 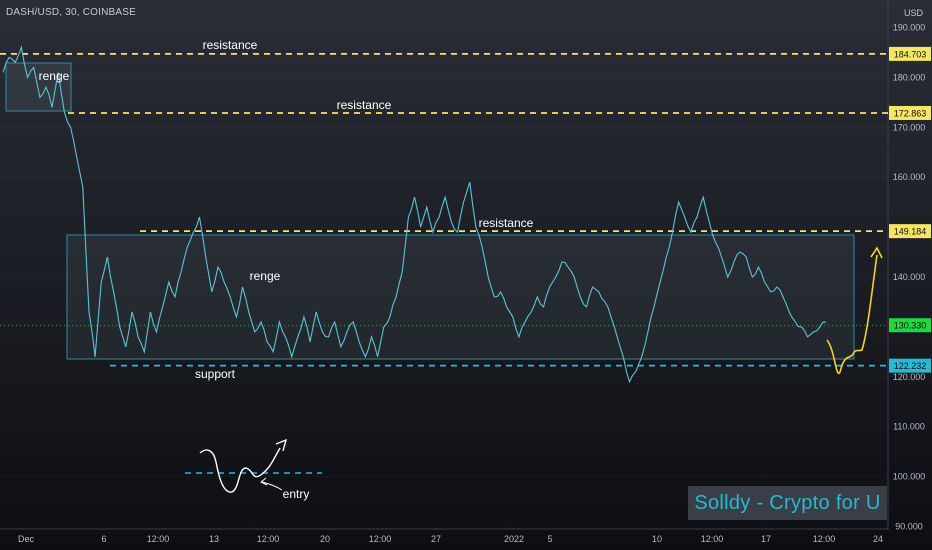 What do you see at coordinates (26, 539) in the screenshot?
I see `time-tick-label: Dec` at bounding box center [26, 539].